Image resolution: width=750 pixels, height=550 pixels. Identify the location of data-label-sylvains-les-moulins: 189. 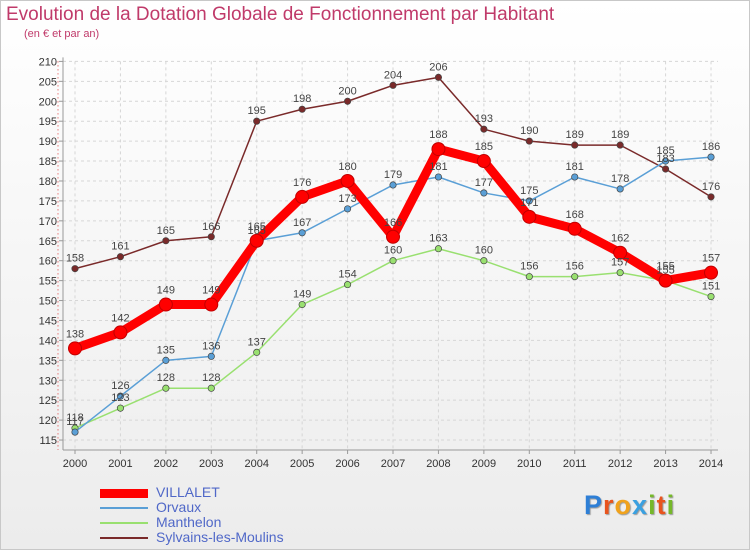
(620, 135).